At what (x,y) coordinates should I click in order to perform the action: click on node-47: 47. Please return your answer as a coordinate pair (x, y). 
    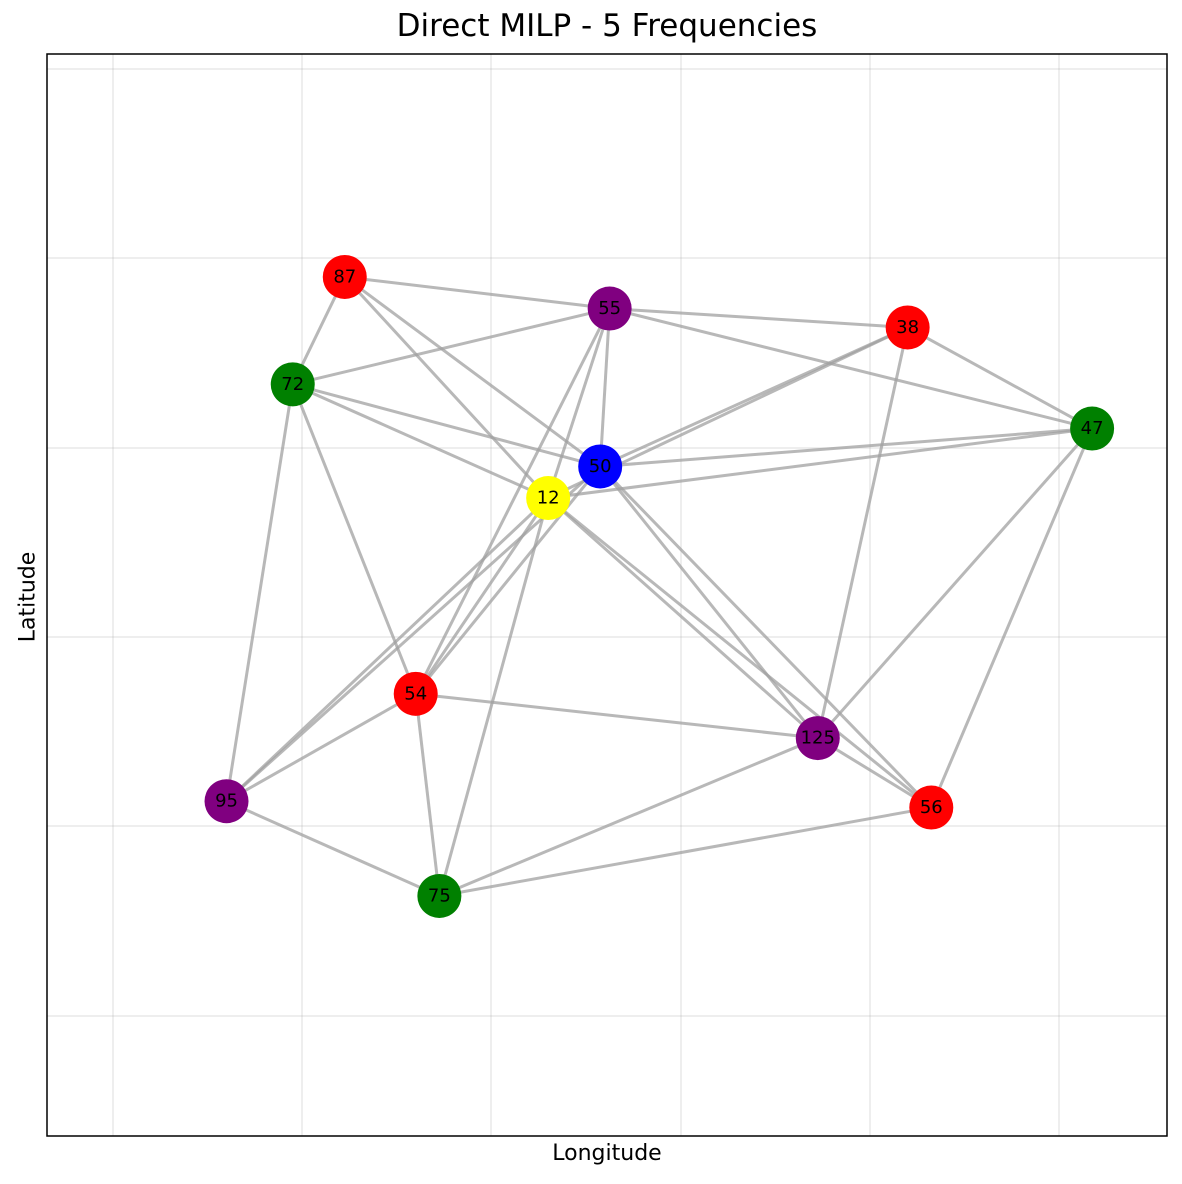
    Looking at the image, I should click on (1092, 428).